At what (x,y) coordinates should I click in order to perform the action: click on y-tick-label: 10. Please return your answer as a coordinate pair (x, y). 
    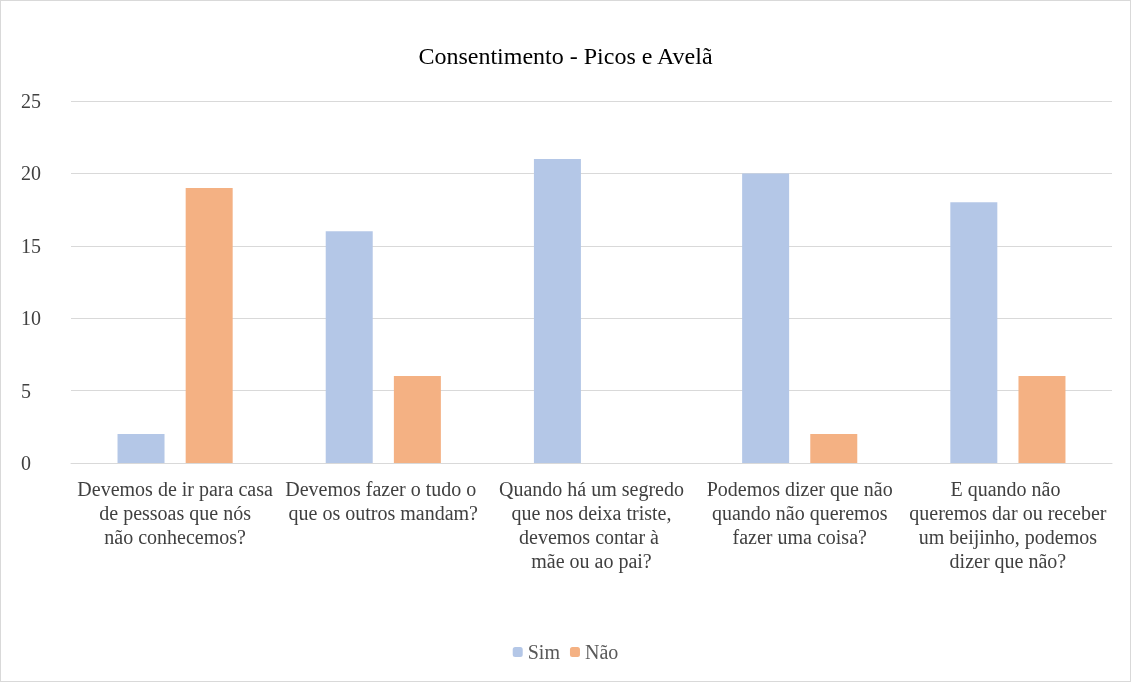
    Looking at the image, I should click on (31, 318).